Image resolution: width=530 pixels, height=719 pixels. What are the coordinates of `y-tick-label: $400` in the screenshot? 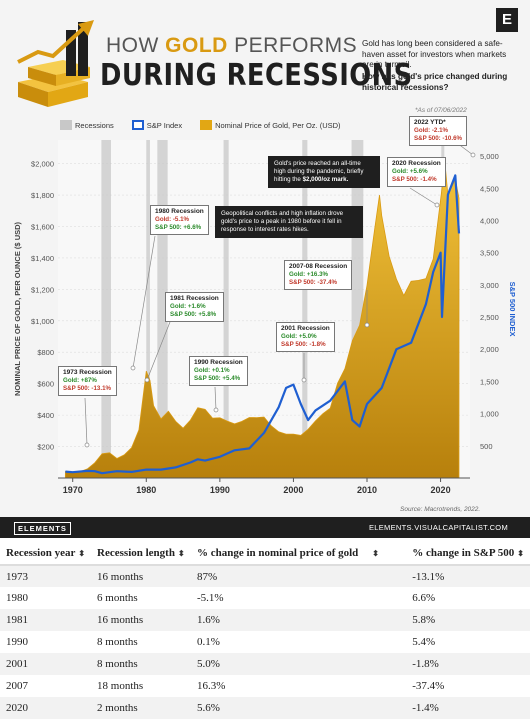 It's located at (45, 415).